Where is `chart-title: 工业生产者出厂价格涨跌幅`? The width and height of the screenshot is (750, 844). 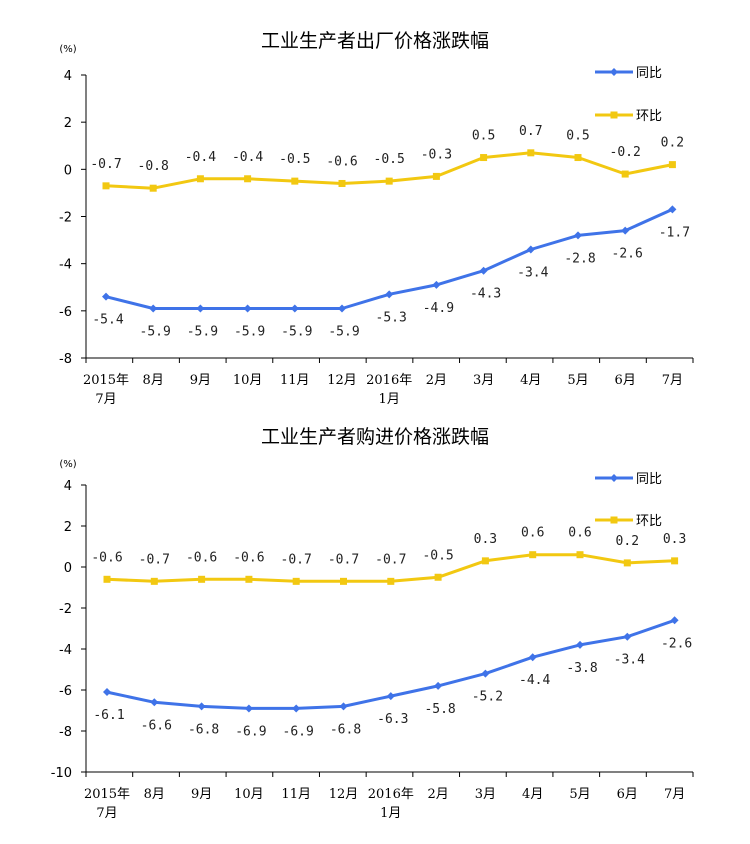 chart-title: 工业生产者出厂价格涨跌幅 is located at coordinates (375, 41).